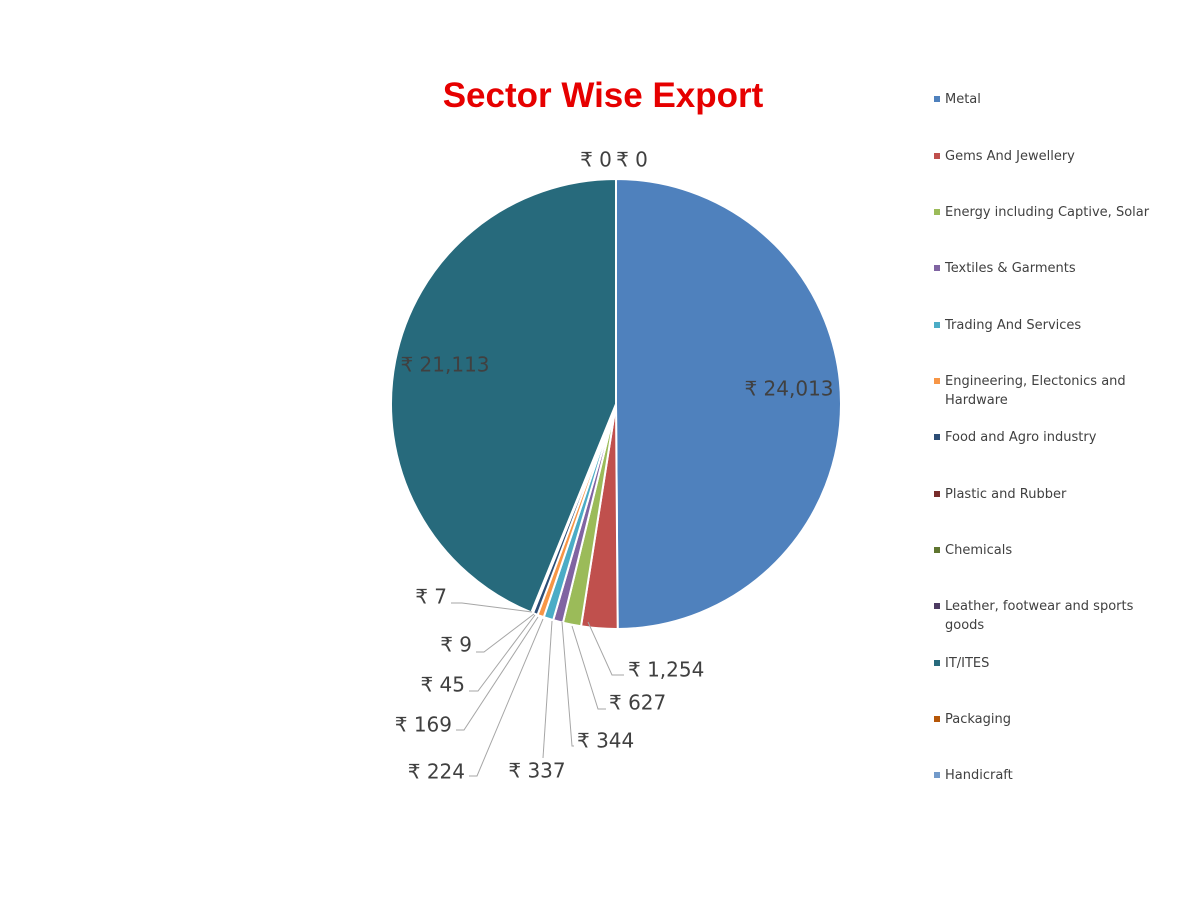 The width and height of the screenshot is (1202, 902). What do you see at coordinates (979, 550) in the screenshot?
I see `legend-label: Chemicals` at bounding box center [979, 550].